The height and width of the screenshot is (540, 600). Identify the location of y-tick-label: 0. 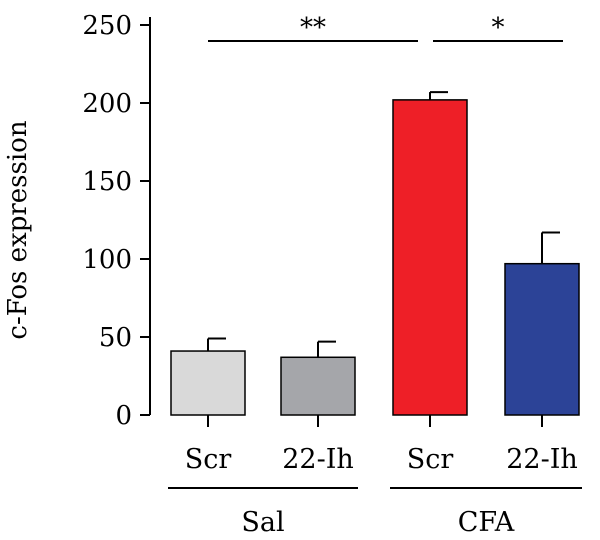
(123, 416).